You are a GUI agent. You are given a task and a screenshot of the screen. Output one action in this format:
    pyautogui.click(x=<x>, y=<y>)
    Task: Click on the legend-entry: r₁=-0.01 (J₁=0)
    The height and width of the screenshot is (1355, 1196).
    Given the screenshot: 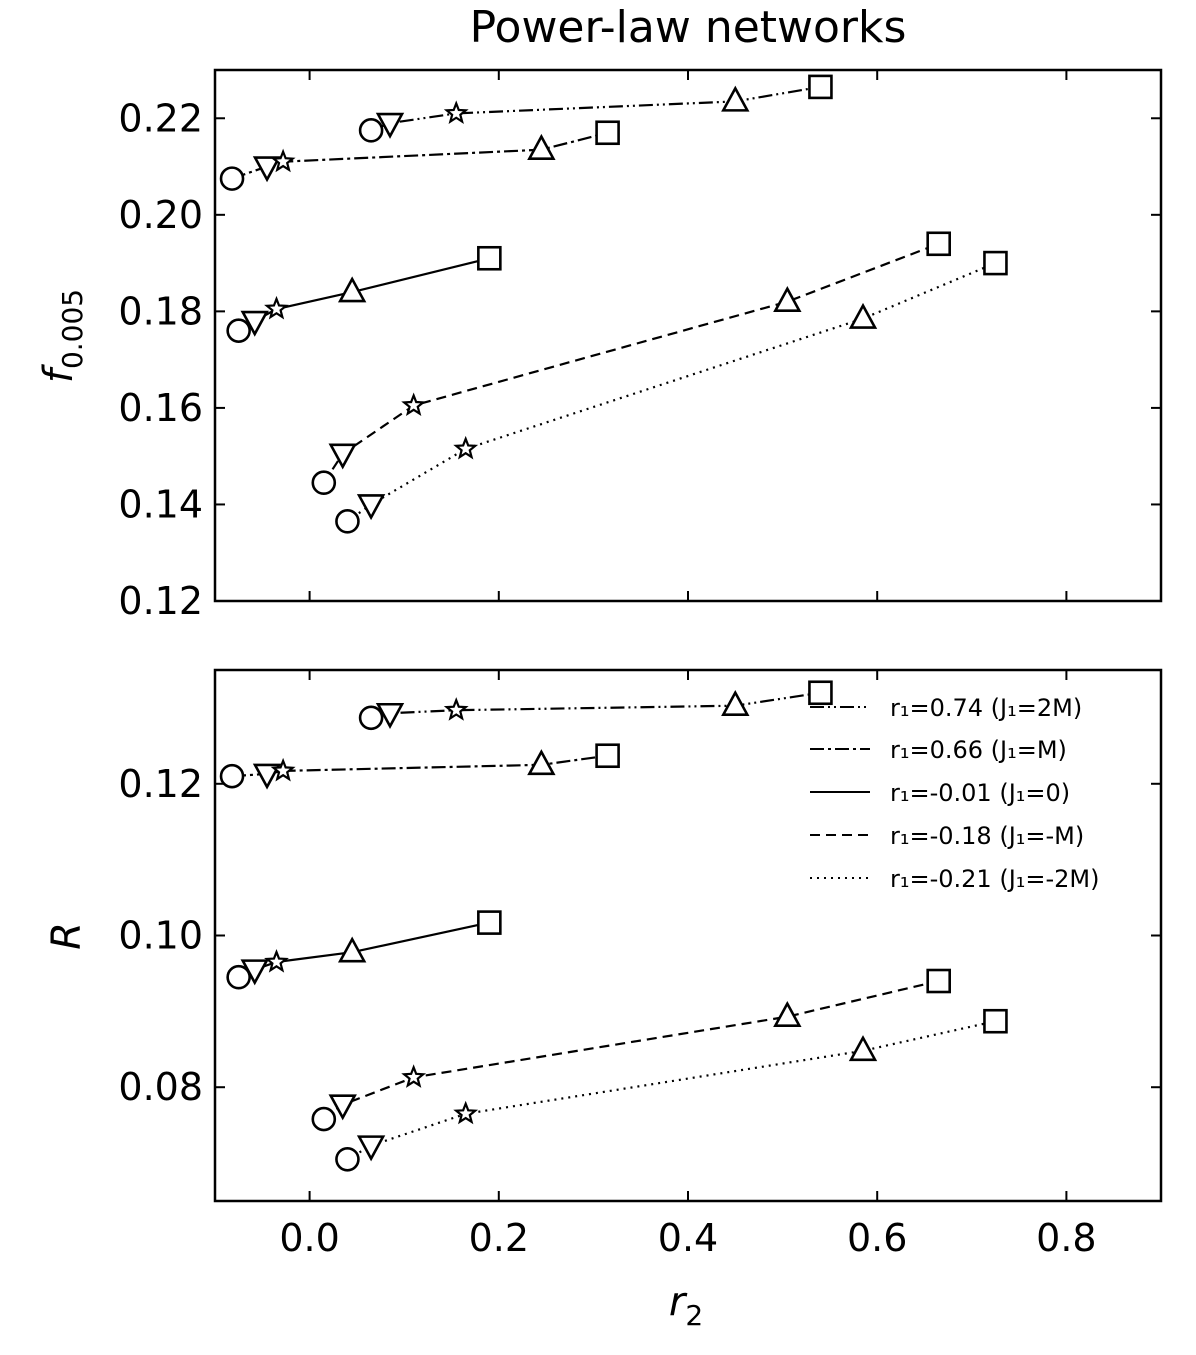 What is the action you would take?
    pyautogui.click(x=940, y=793)
    